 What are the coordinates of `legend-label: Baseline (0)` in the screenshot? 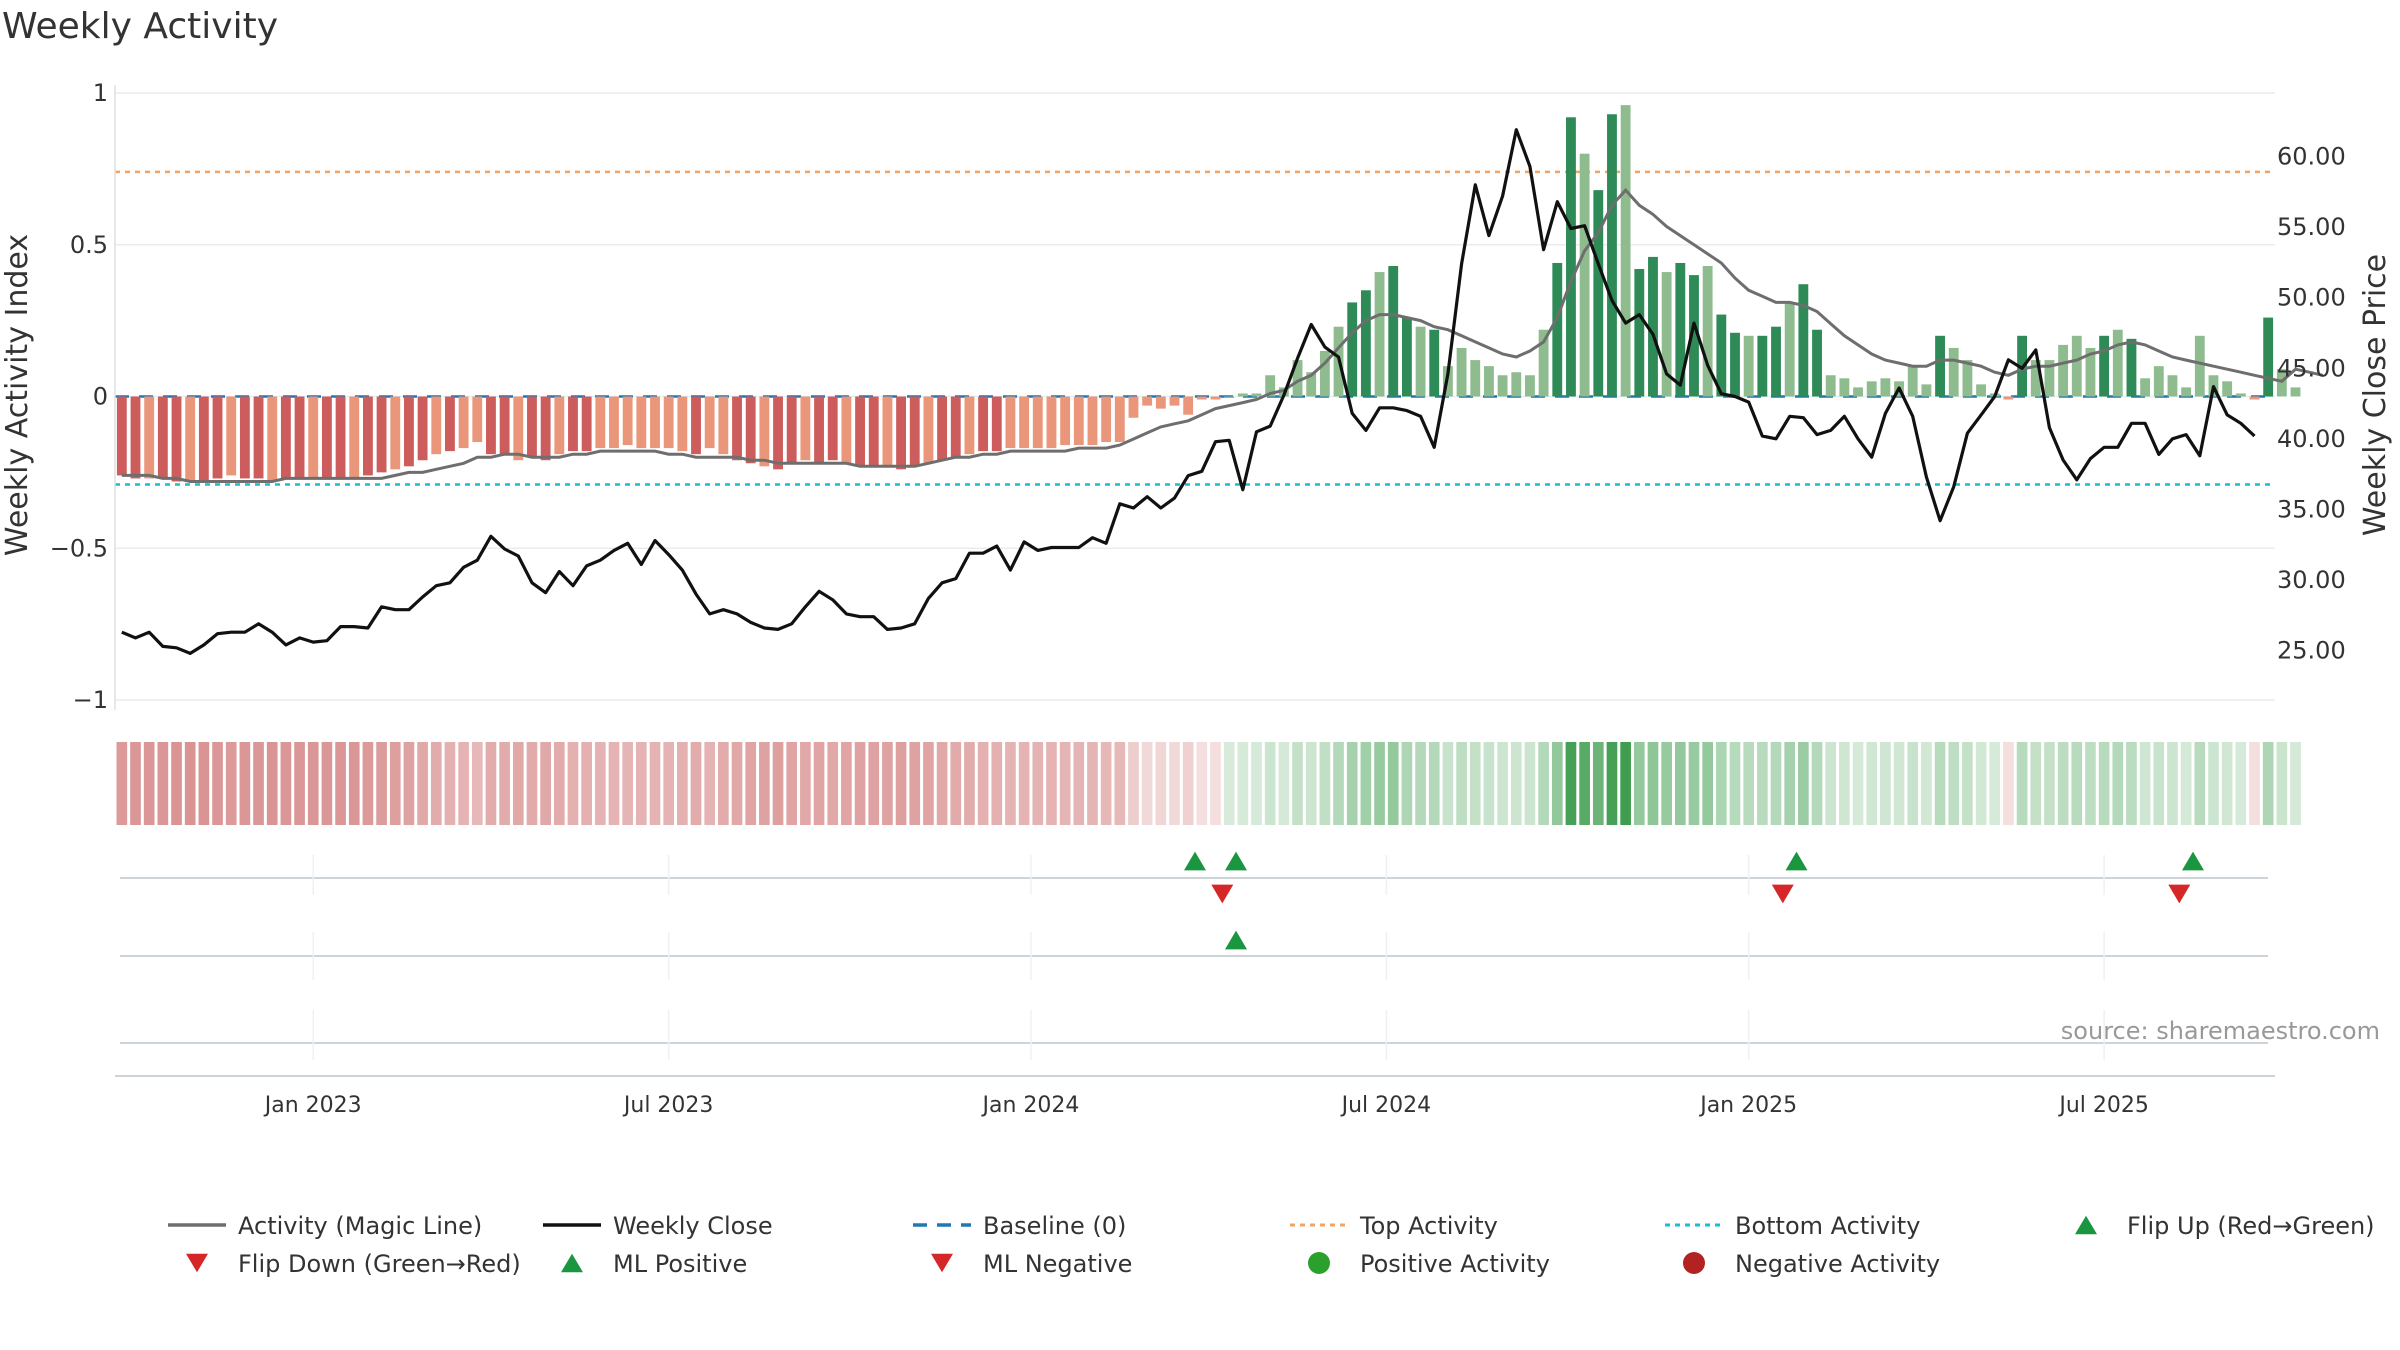 It's located at (1054, 1226).